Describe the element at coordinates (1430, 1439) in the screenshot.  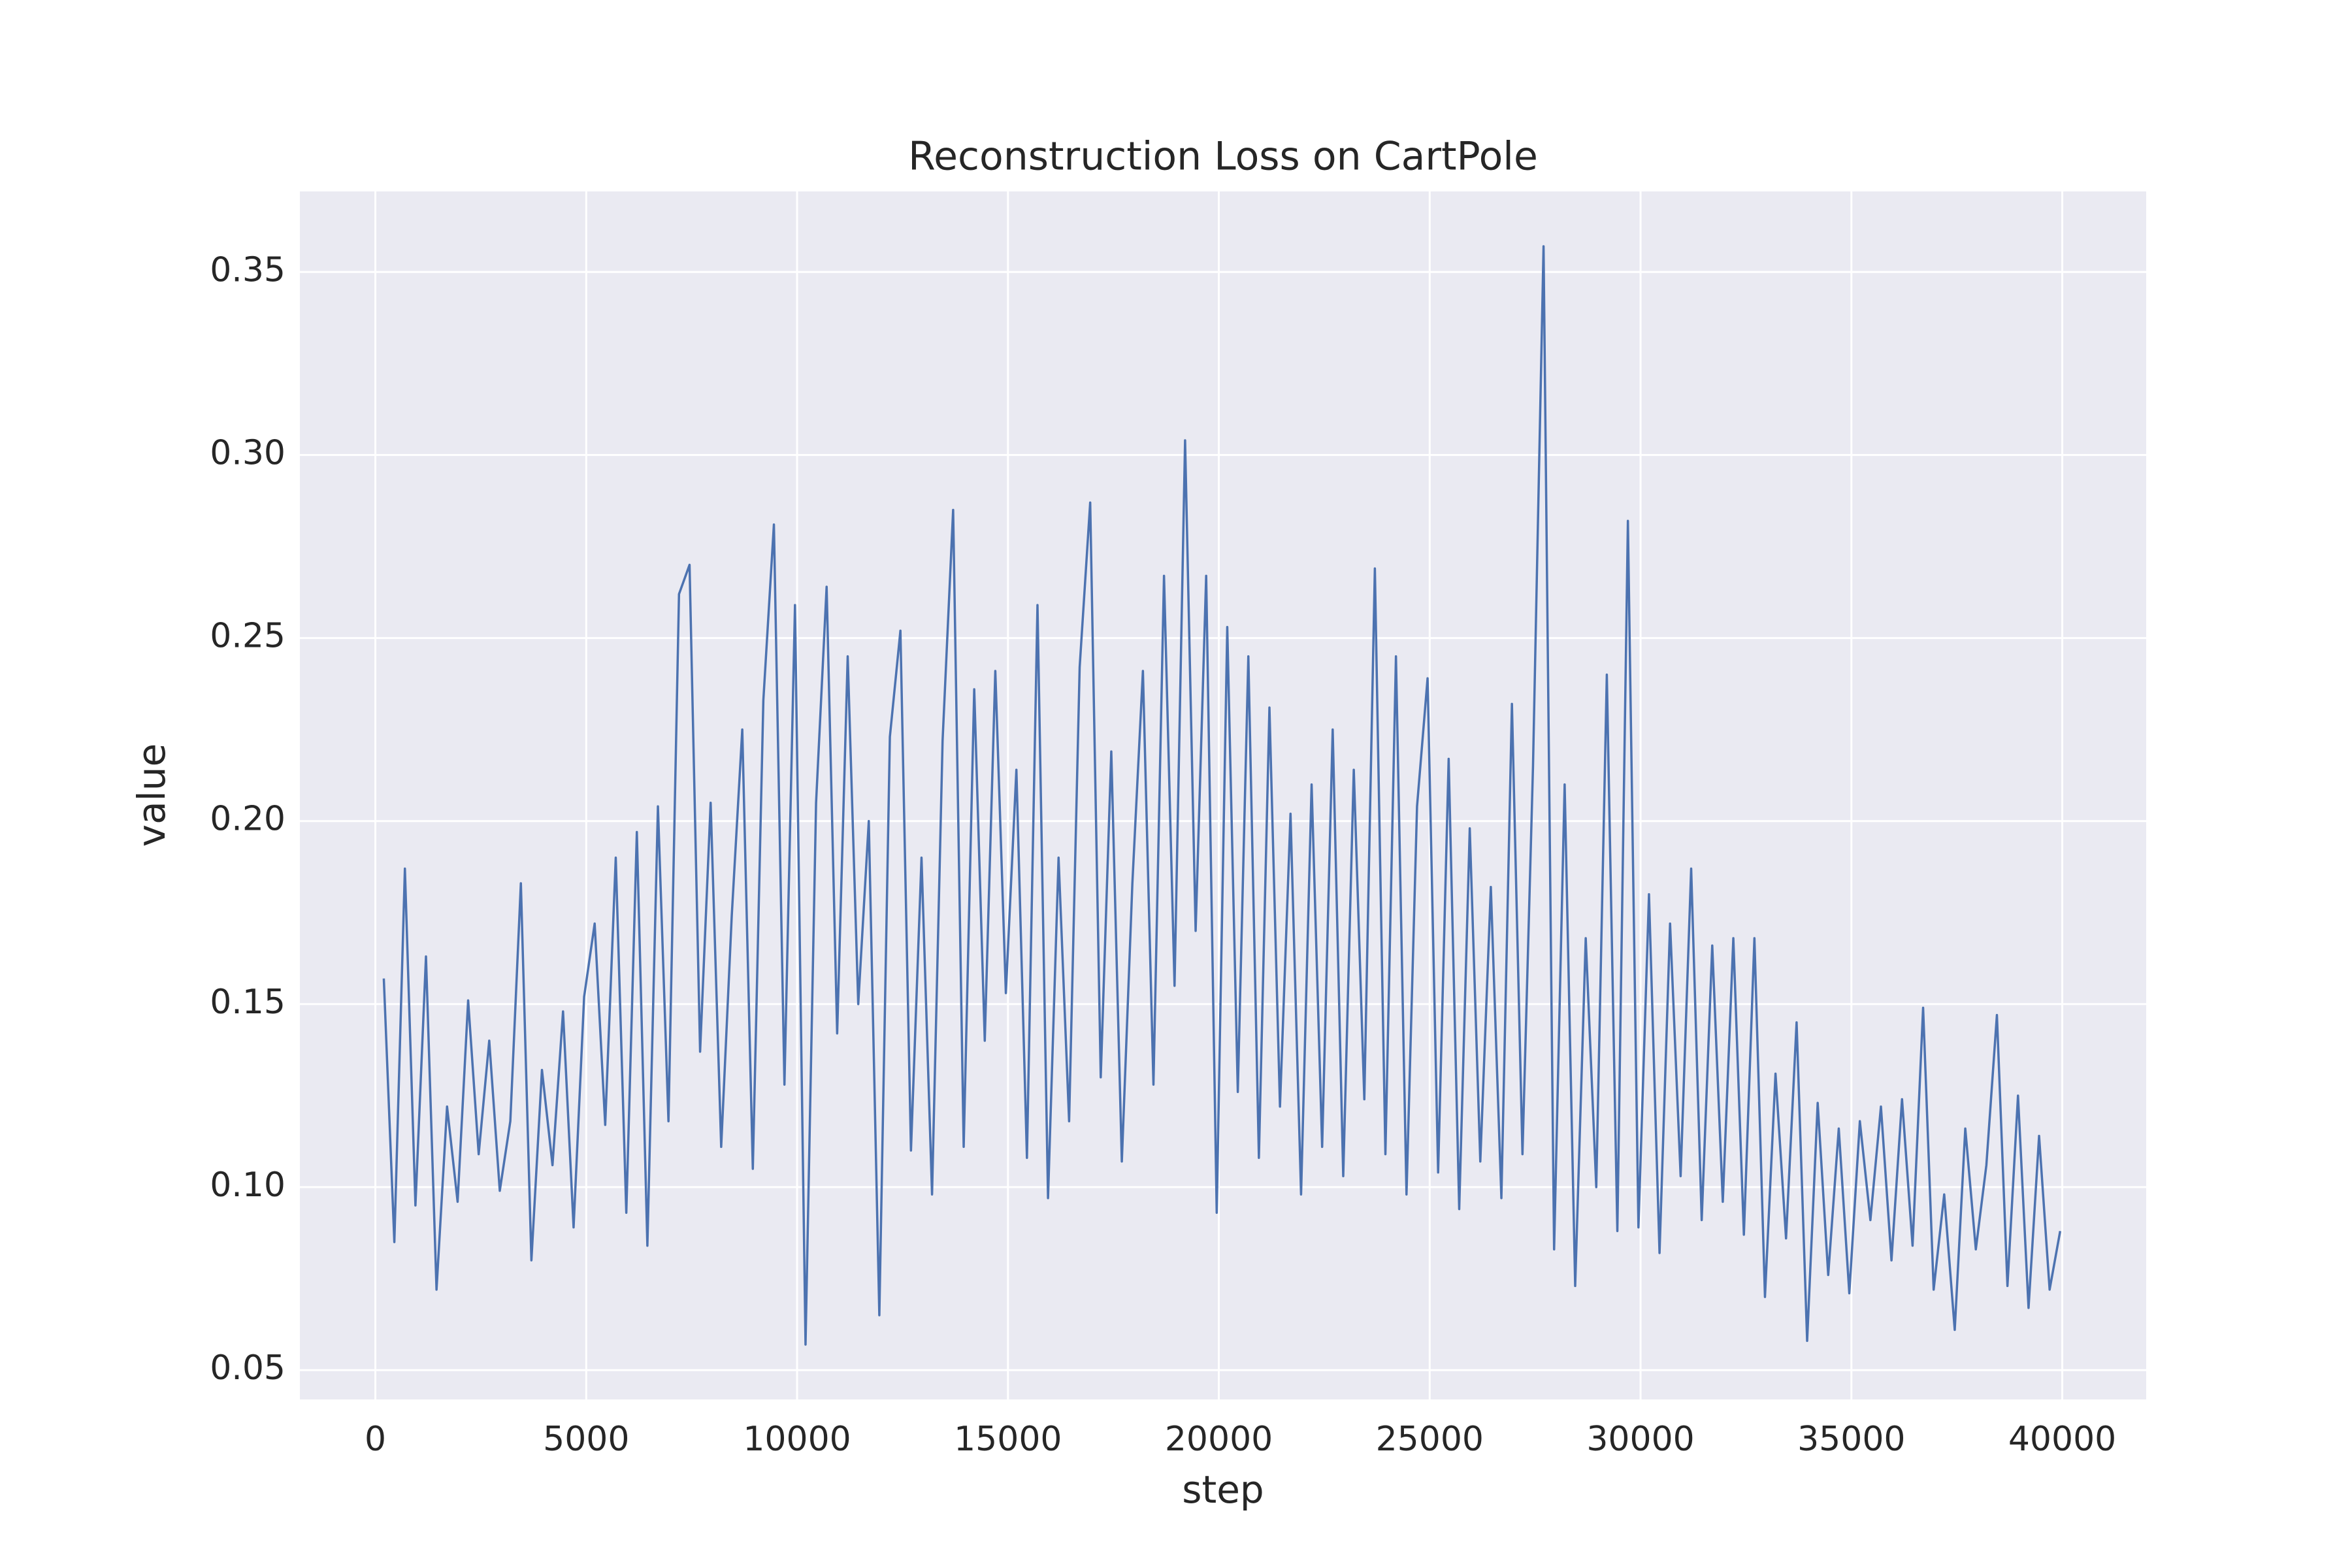
I see `x-tick-label: 25000` at that location.